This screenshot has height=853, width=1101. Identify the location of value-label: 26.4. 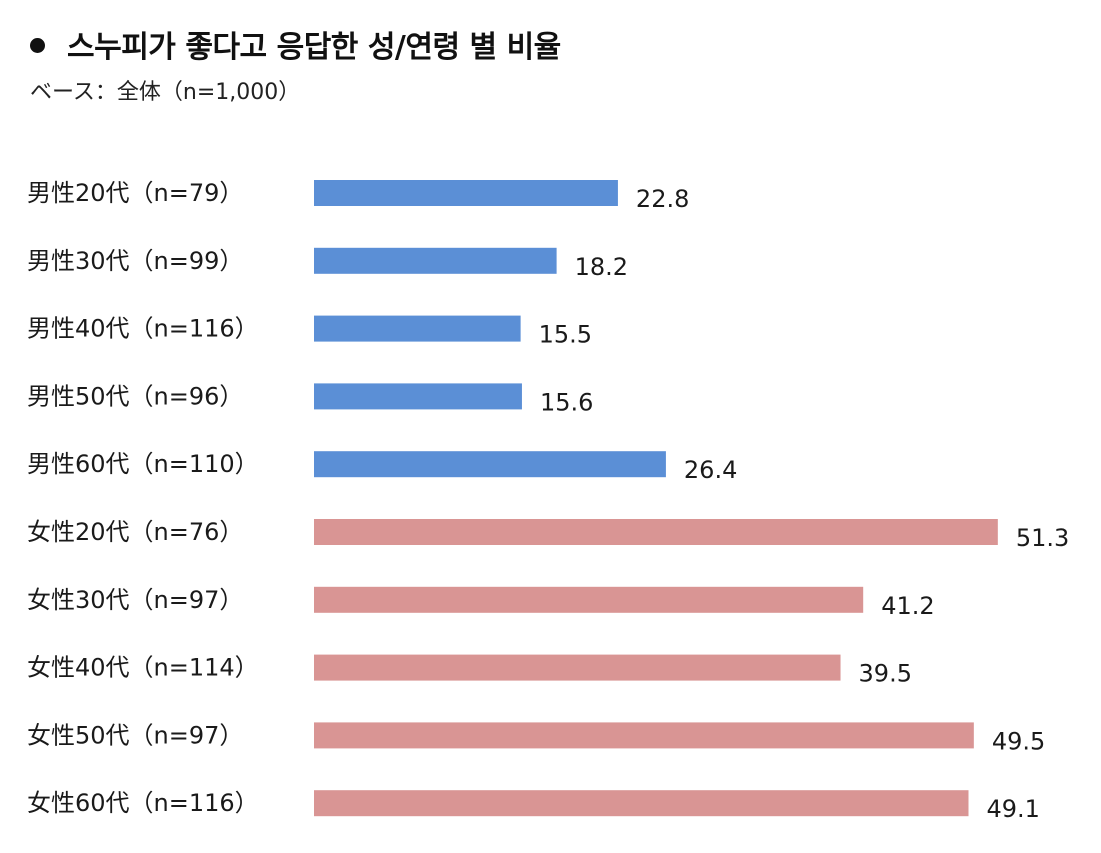
(710, 470).